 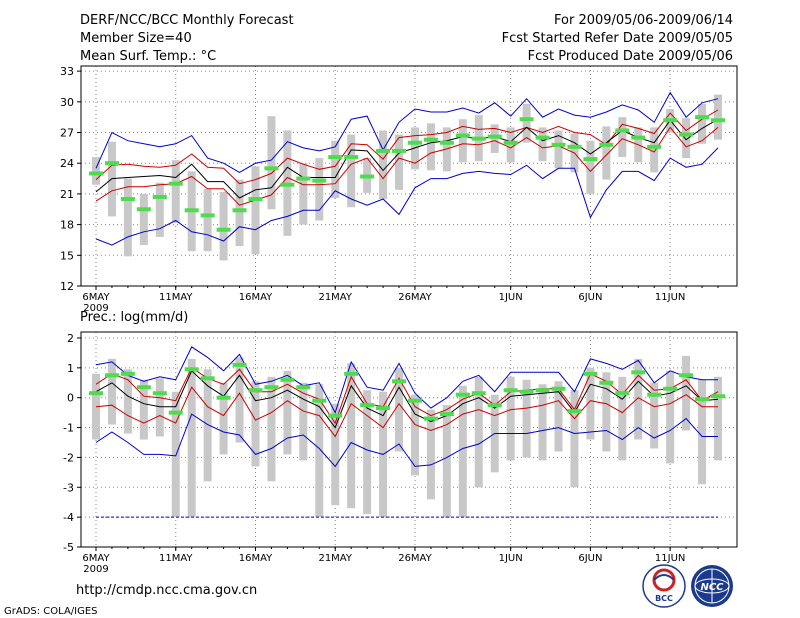 What do you see at coordinates (67, 286) in the screenshot?
I see `y-tick-label: 12` at bounding box center [67, 286].